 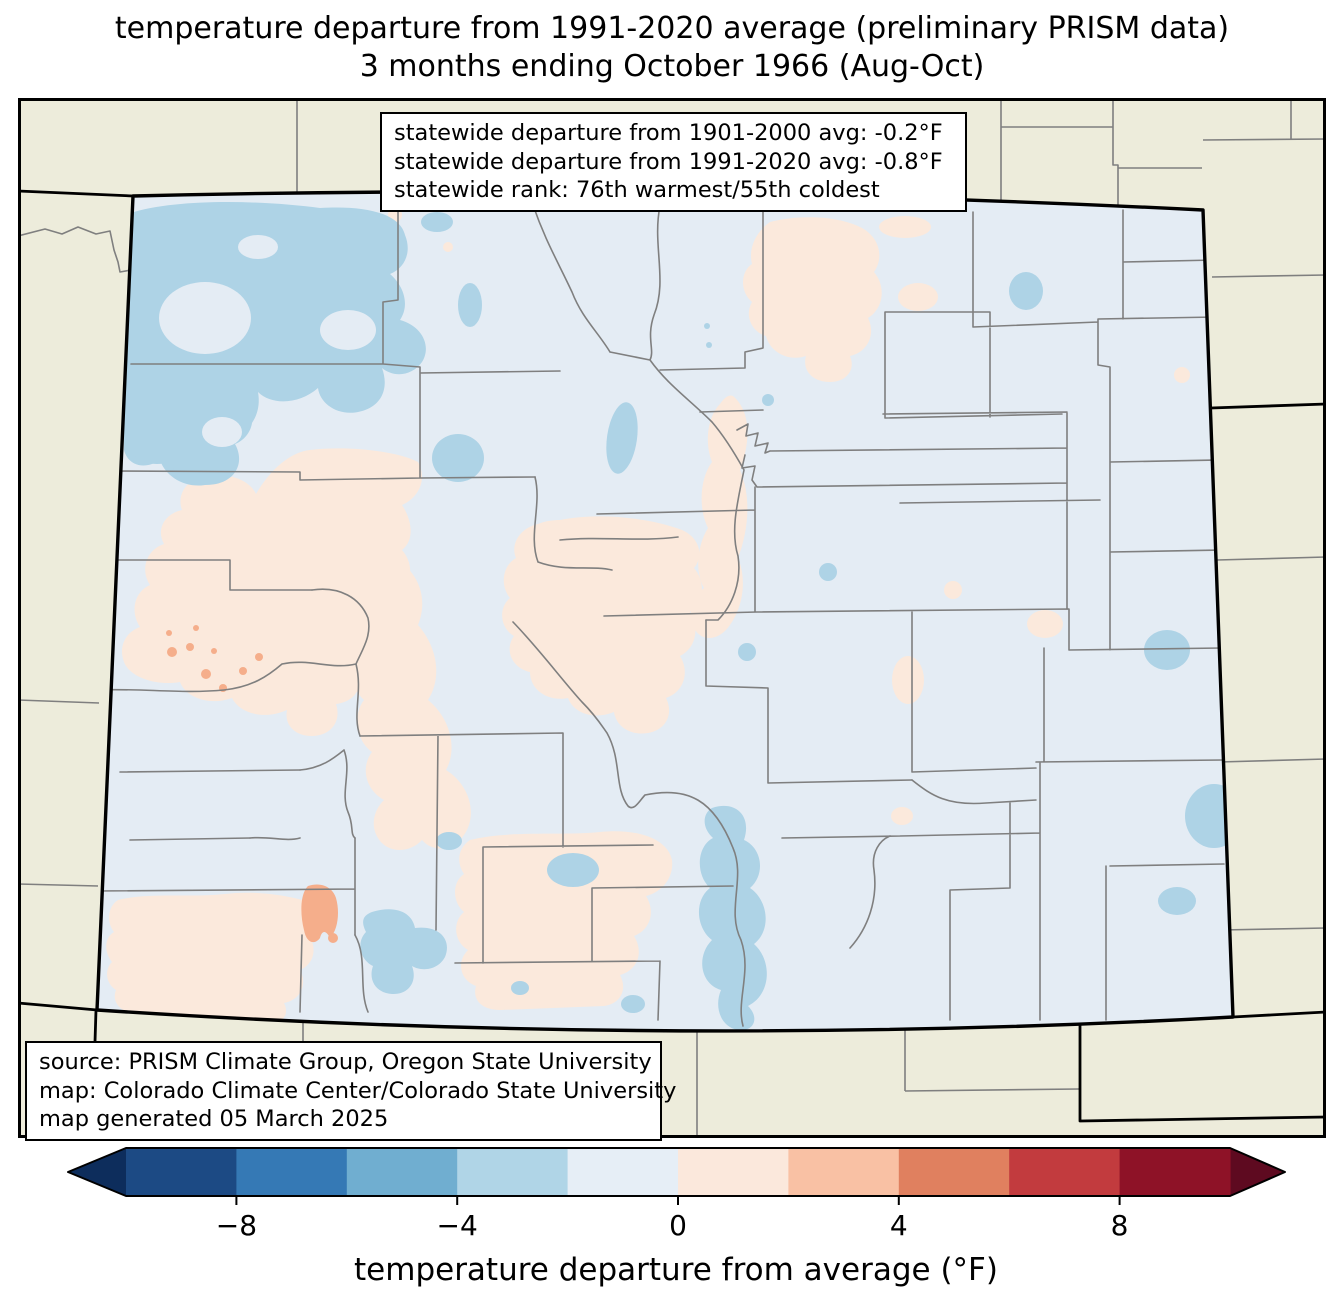 What do you see at coordinates (672, 66) in the screenshot?
I see `title-line-2: 3 months ending October 1966 (Aug-Oct)` at bounding box center [672, 66].